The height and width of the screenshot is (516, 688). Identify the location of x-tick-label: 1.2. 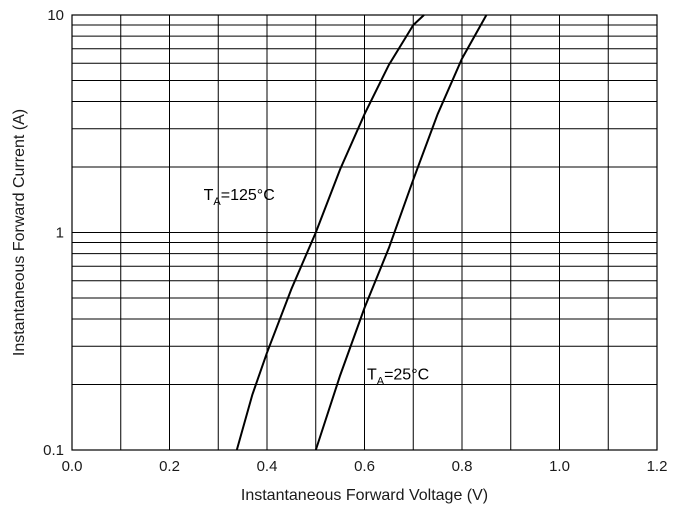
(657, 466).